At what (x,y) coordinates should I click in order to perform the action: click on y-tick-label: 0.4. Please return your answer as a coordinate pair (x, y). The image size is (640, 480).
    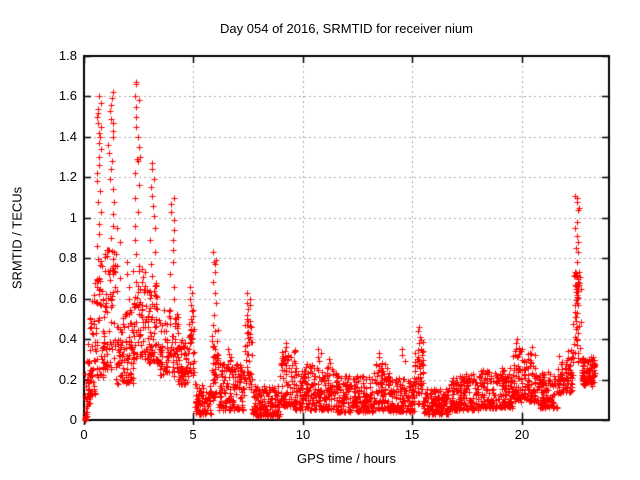
    Looking at the image, I should click on (67, 338).